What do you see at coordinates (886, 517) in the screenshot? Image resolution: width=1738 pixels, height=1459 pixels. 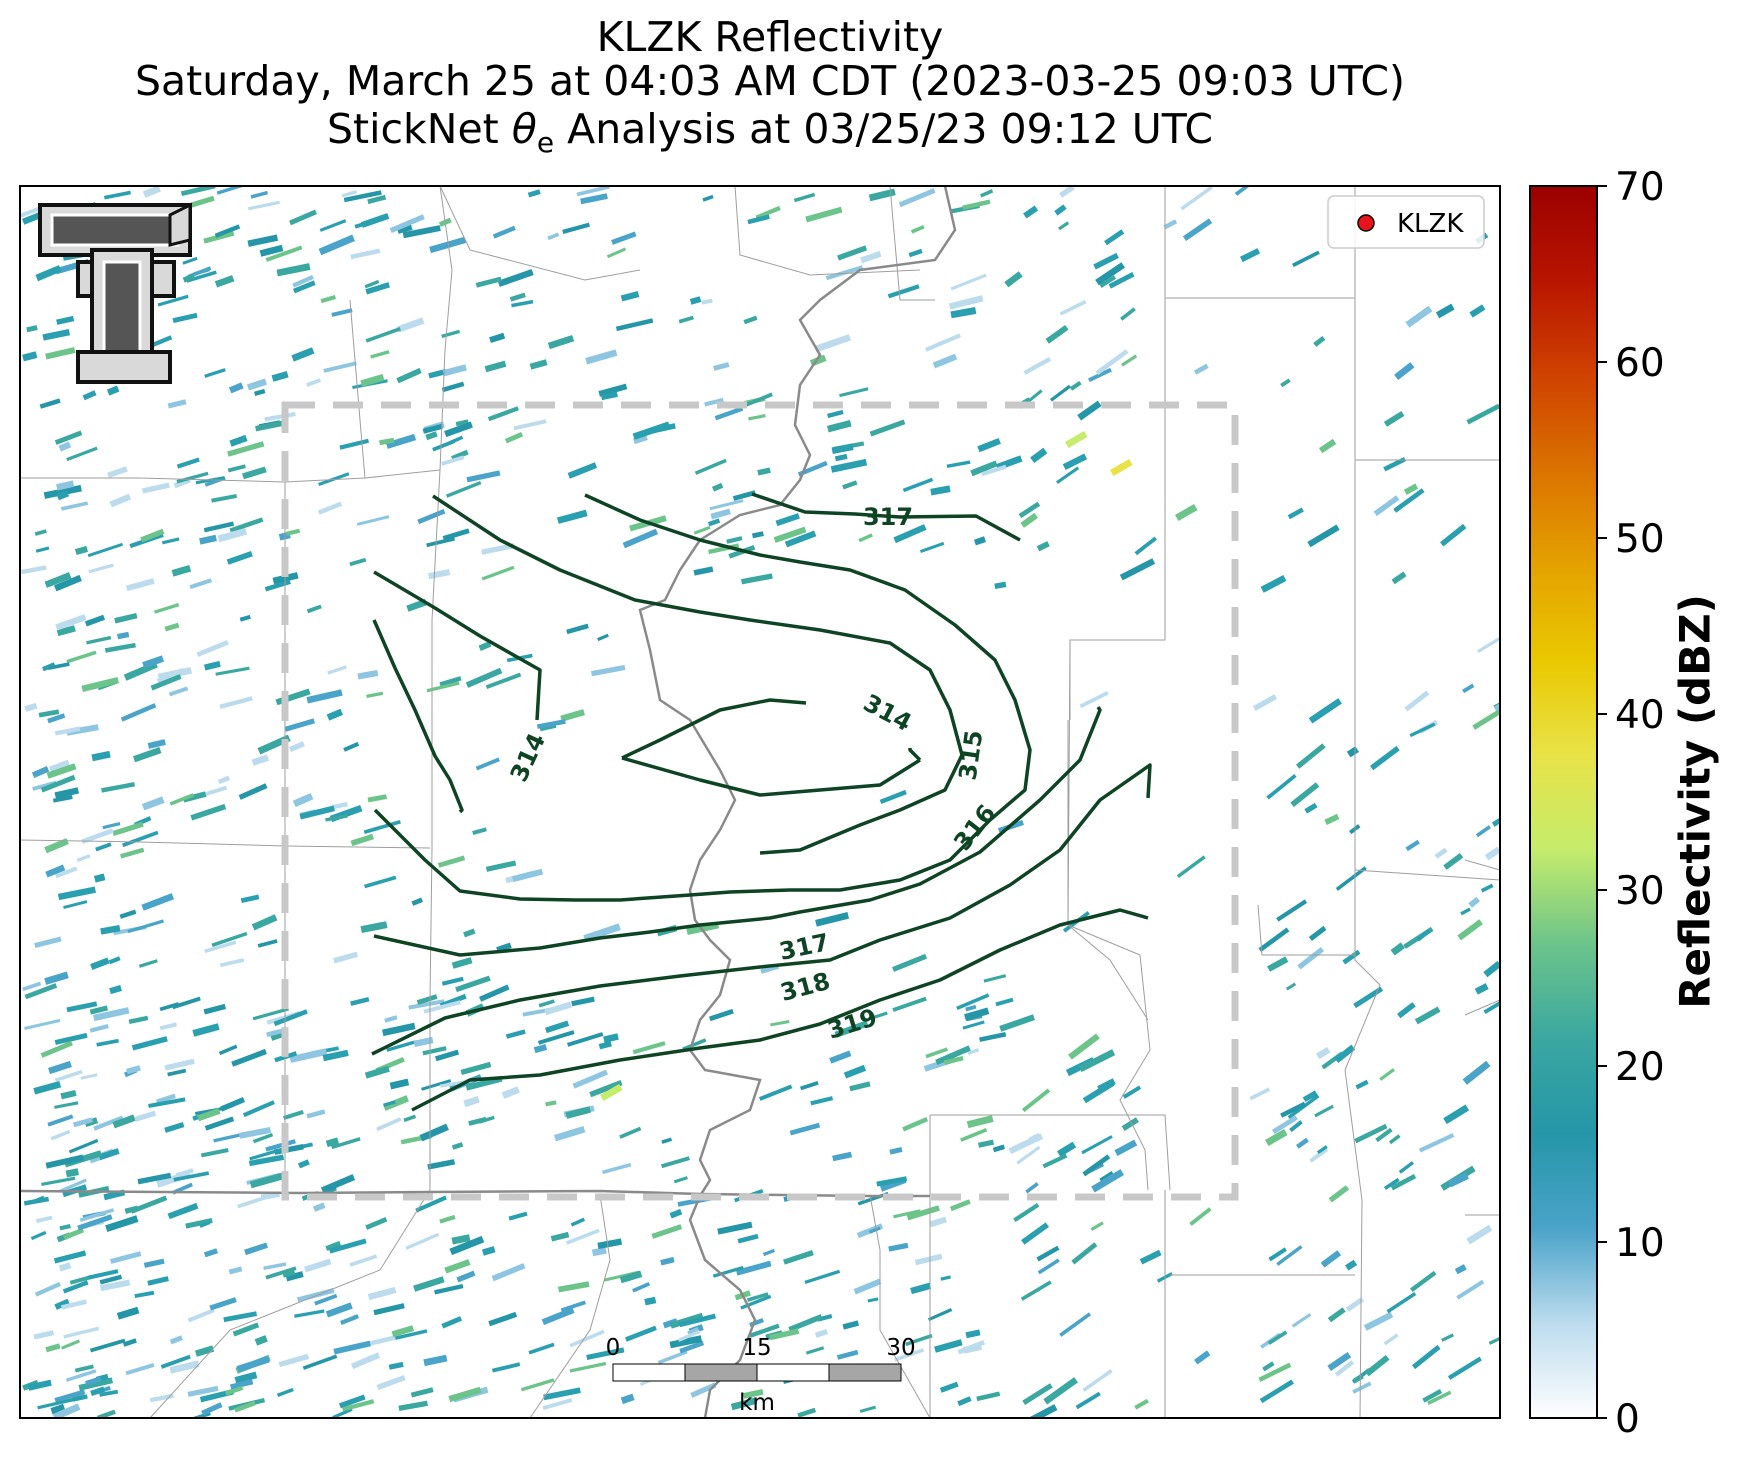 I see `contour-317-north` at bounding box center [886, 517].